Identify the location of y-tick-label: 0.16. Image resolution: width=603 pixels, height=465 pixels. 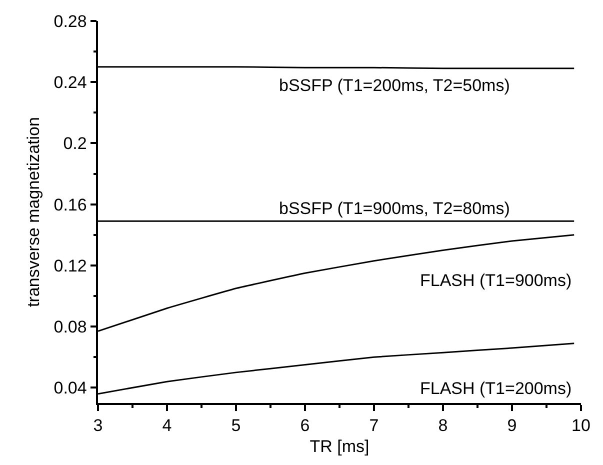
(70, 204).